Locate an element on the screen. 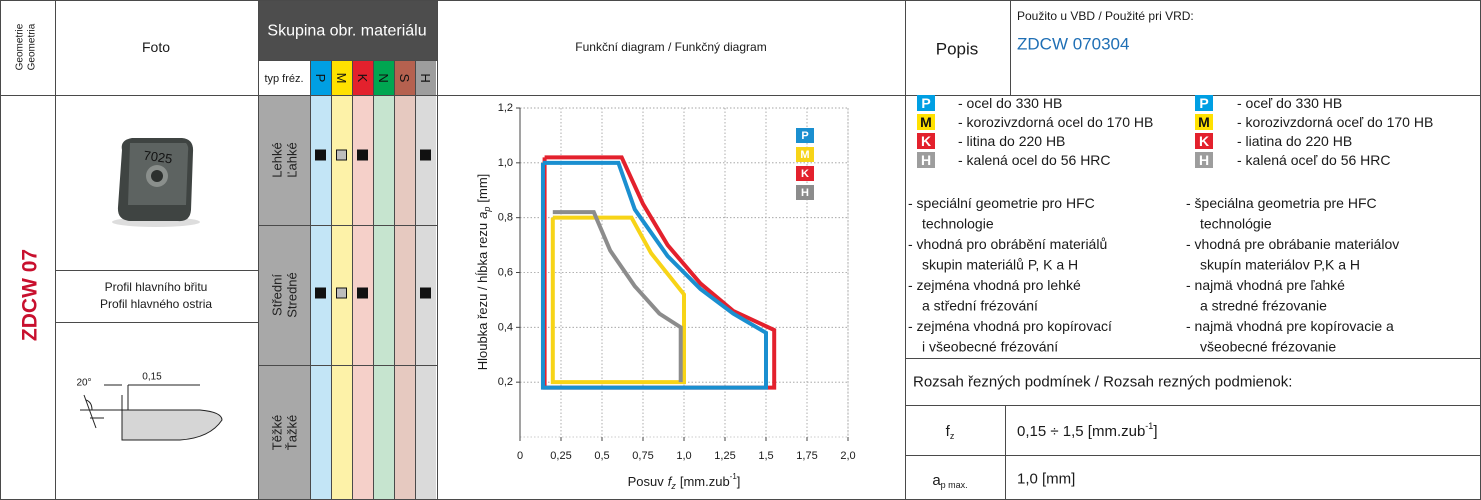  note-line: skupin materiálů P, K a H is located at coordinates (1000, 265).